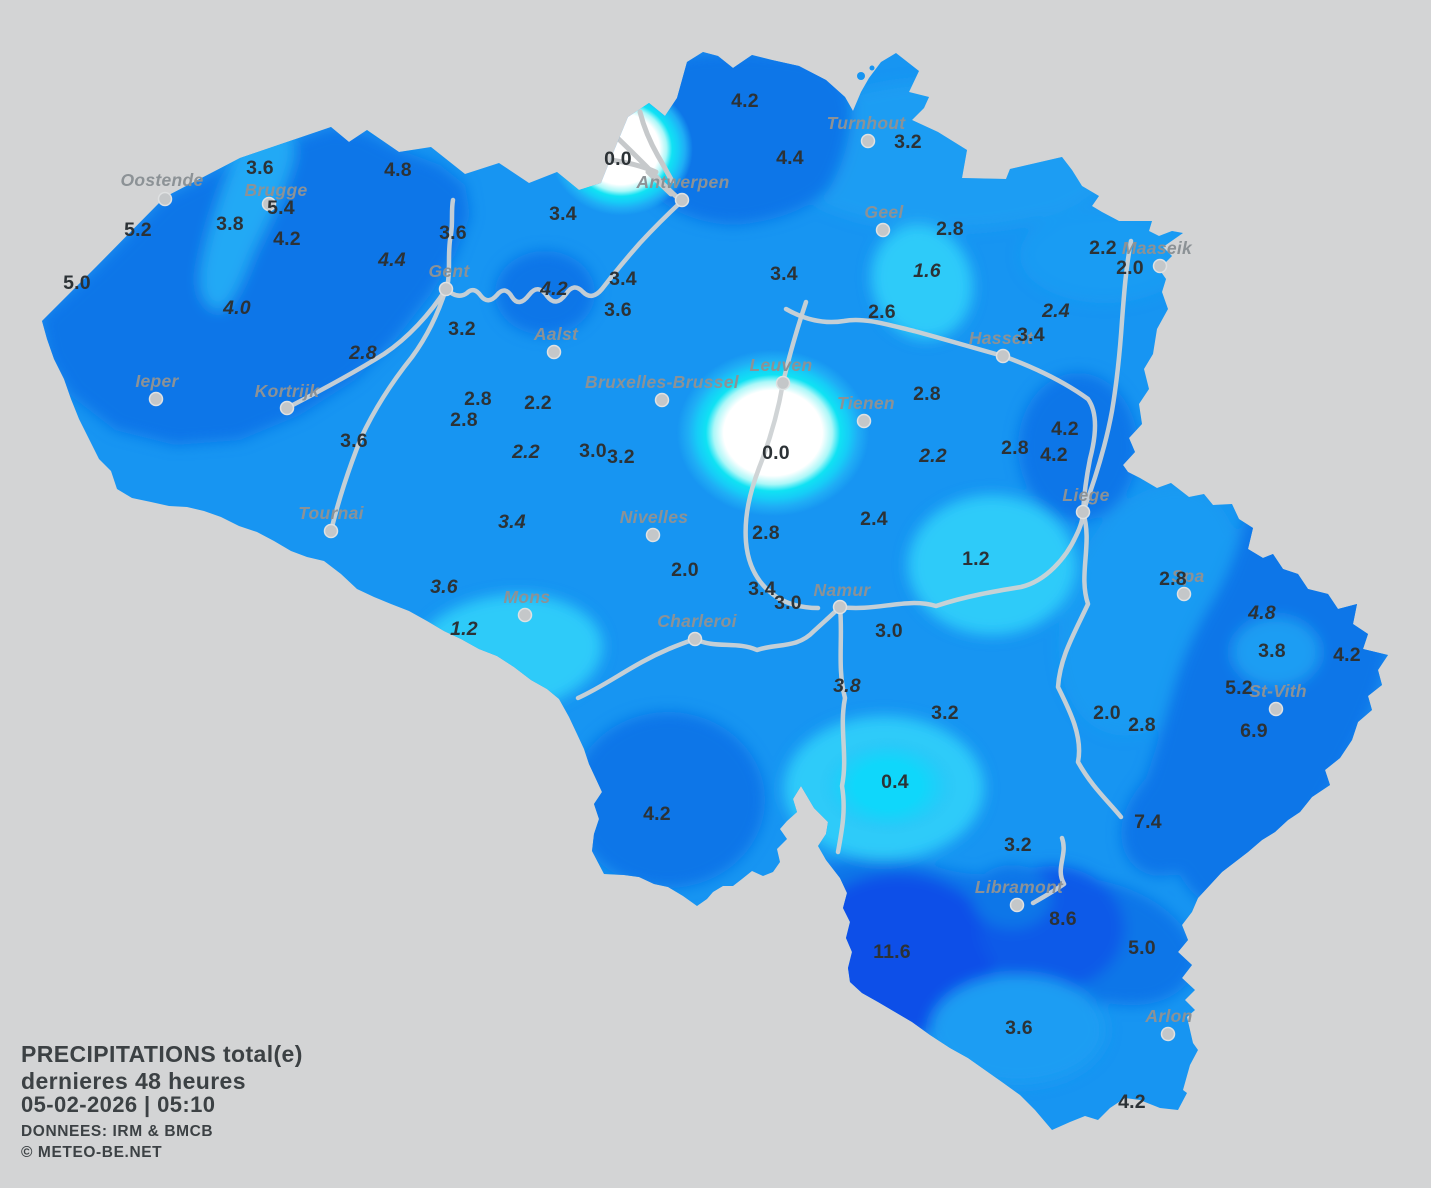 This screenshot has width=1431, height=1188. I want to click on map-subtitle: dernieres 48 heures, so click(133, 1081).